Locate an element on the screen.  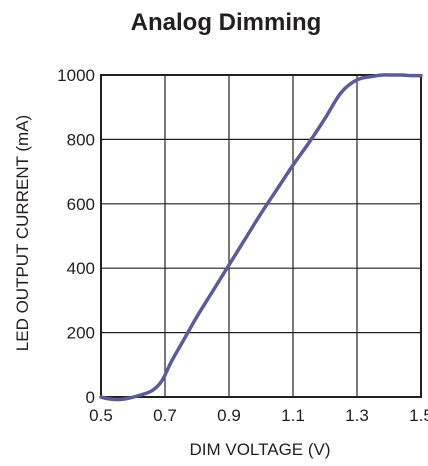
y-tick-label: 800 is located at coordinates (81, 139).